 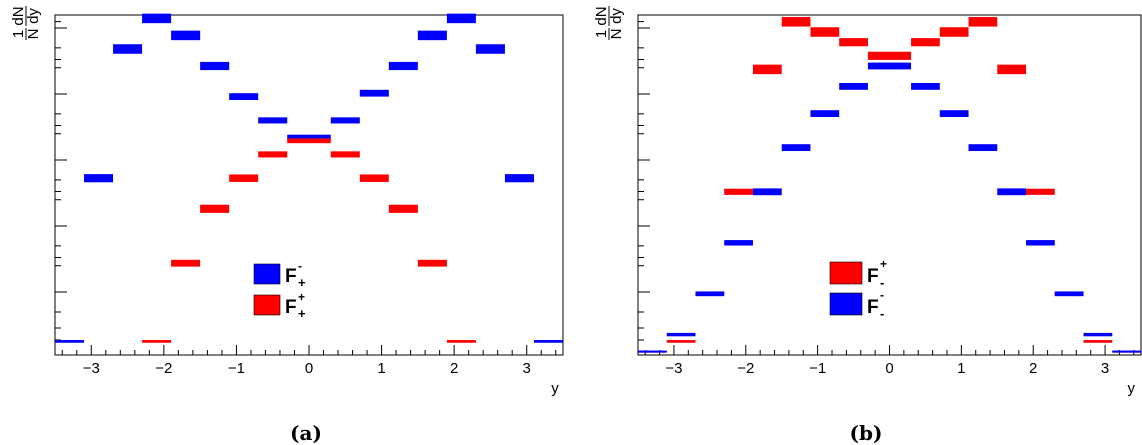 I want to click on x-axis-label-b: y, so click(x=1132, y=388).